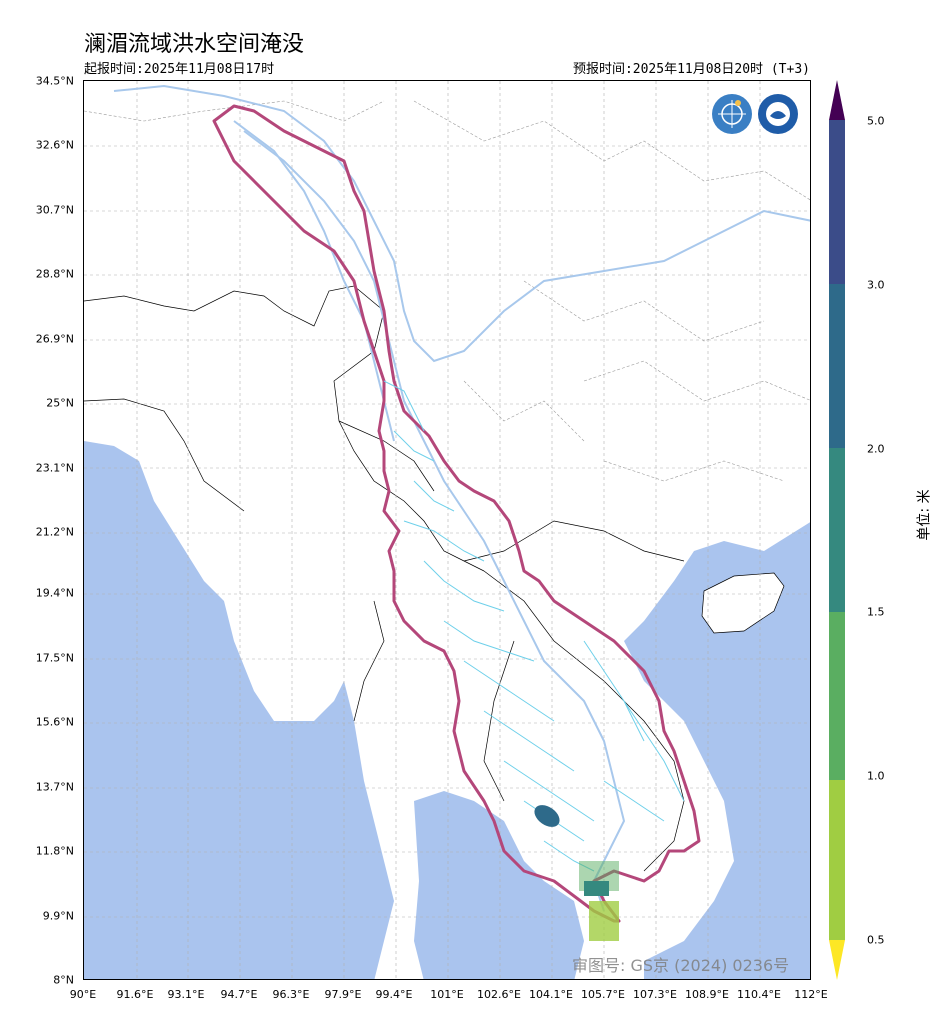  I want to click on lat-label: 8°N, so click(63, 980).